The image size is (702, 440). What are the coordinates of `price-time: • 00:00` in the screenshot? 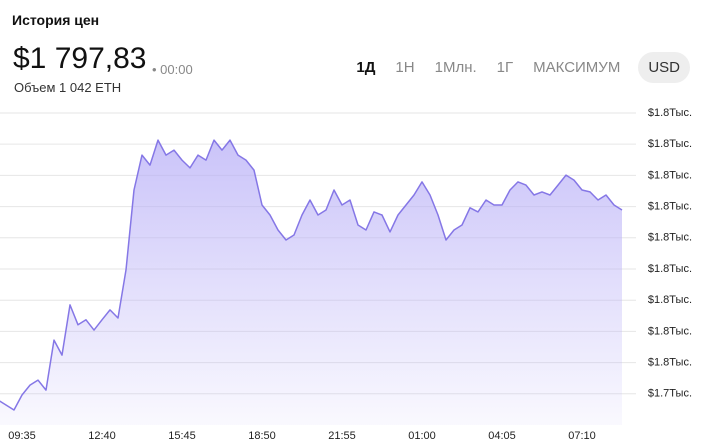 It's located at (172, 69).